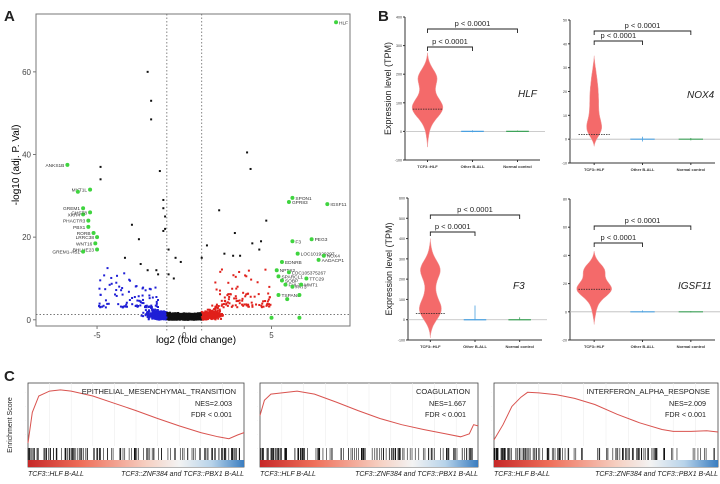  Describe the element at coordinates (311, 286) in the screenshot. I see `gene-label: MMT1` at that location.